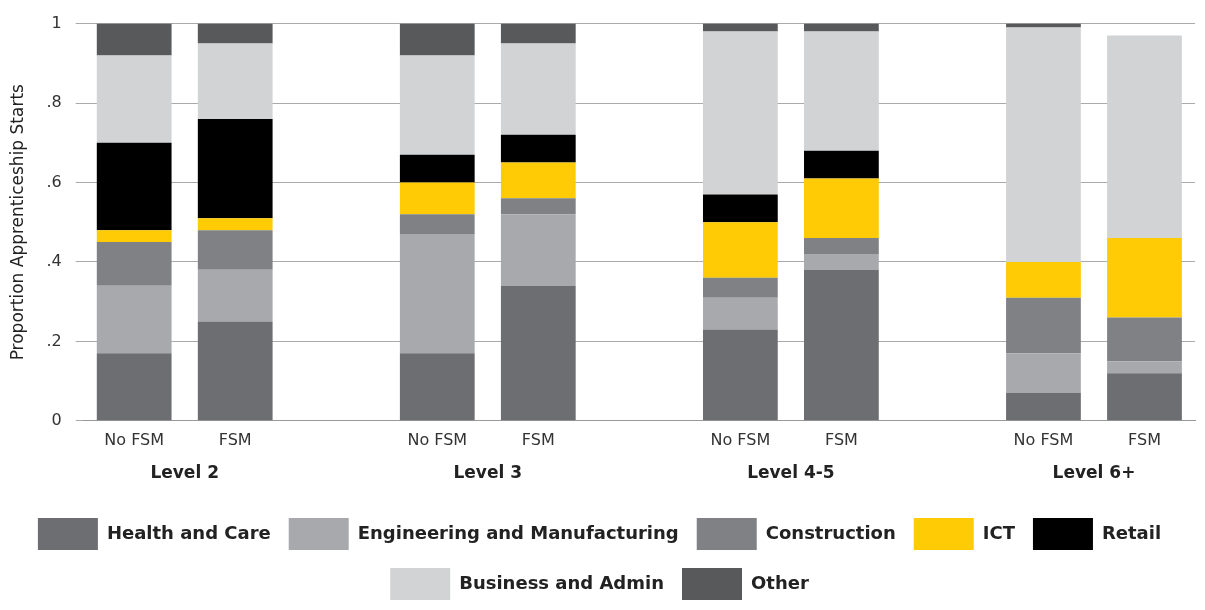  I want to click on legend-label: Business and Admin, so click(562, 582).